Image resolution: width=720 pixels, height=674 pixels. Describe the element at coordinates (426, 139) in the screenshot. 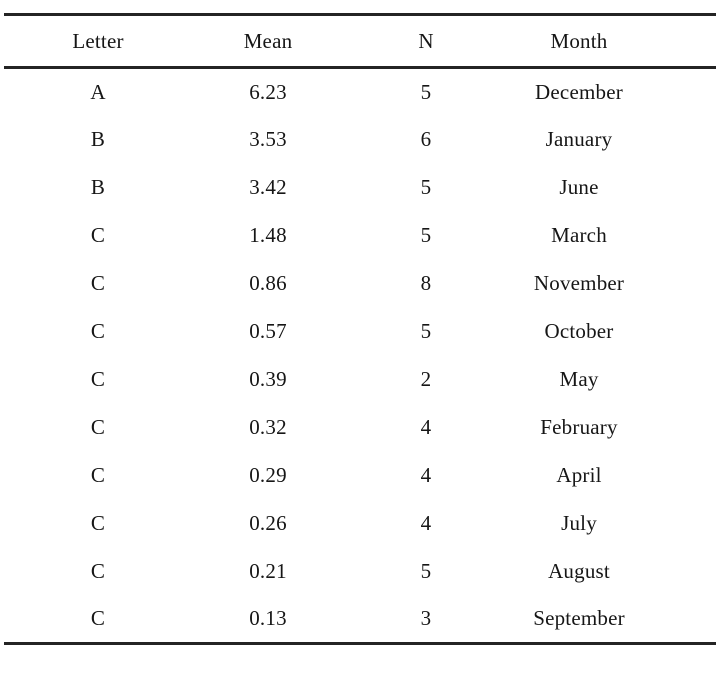

I see `table-cell: 6` at that location.